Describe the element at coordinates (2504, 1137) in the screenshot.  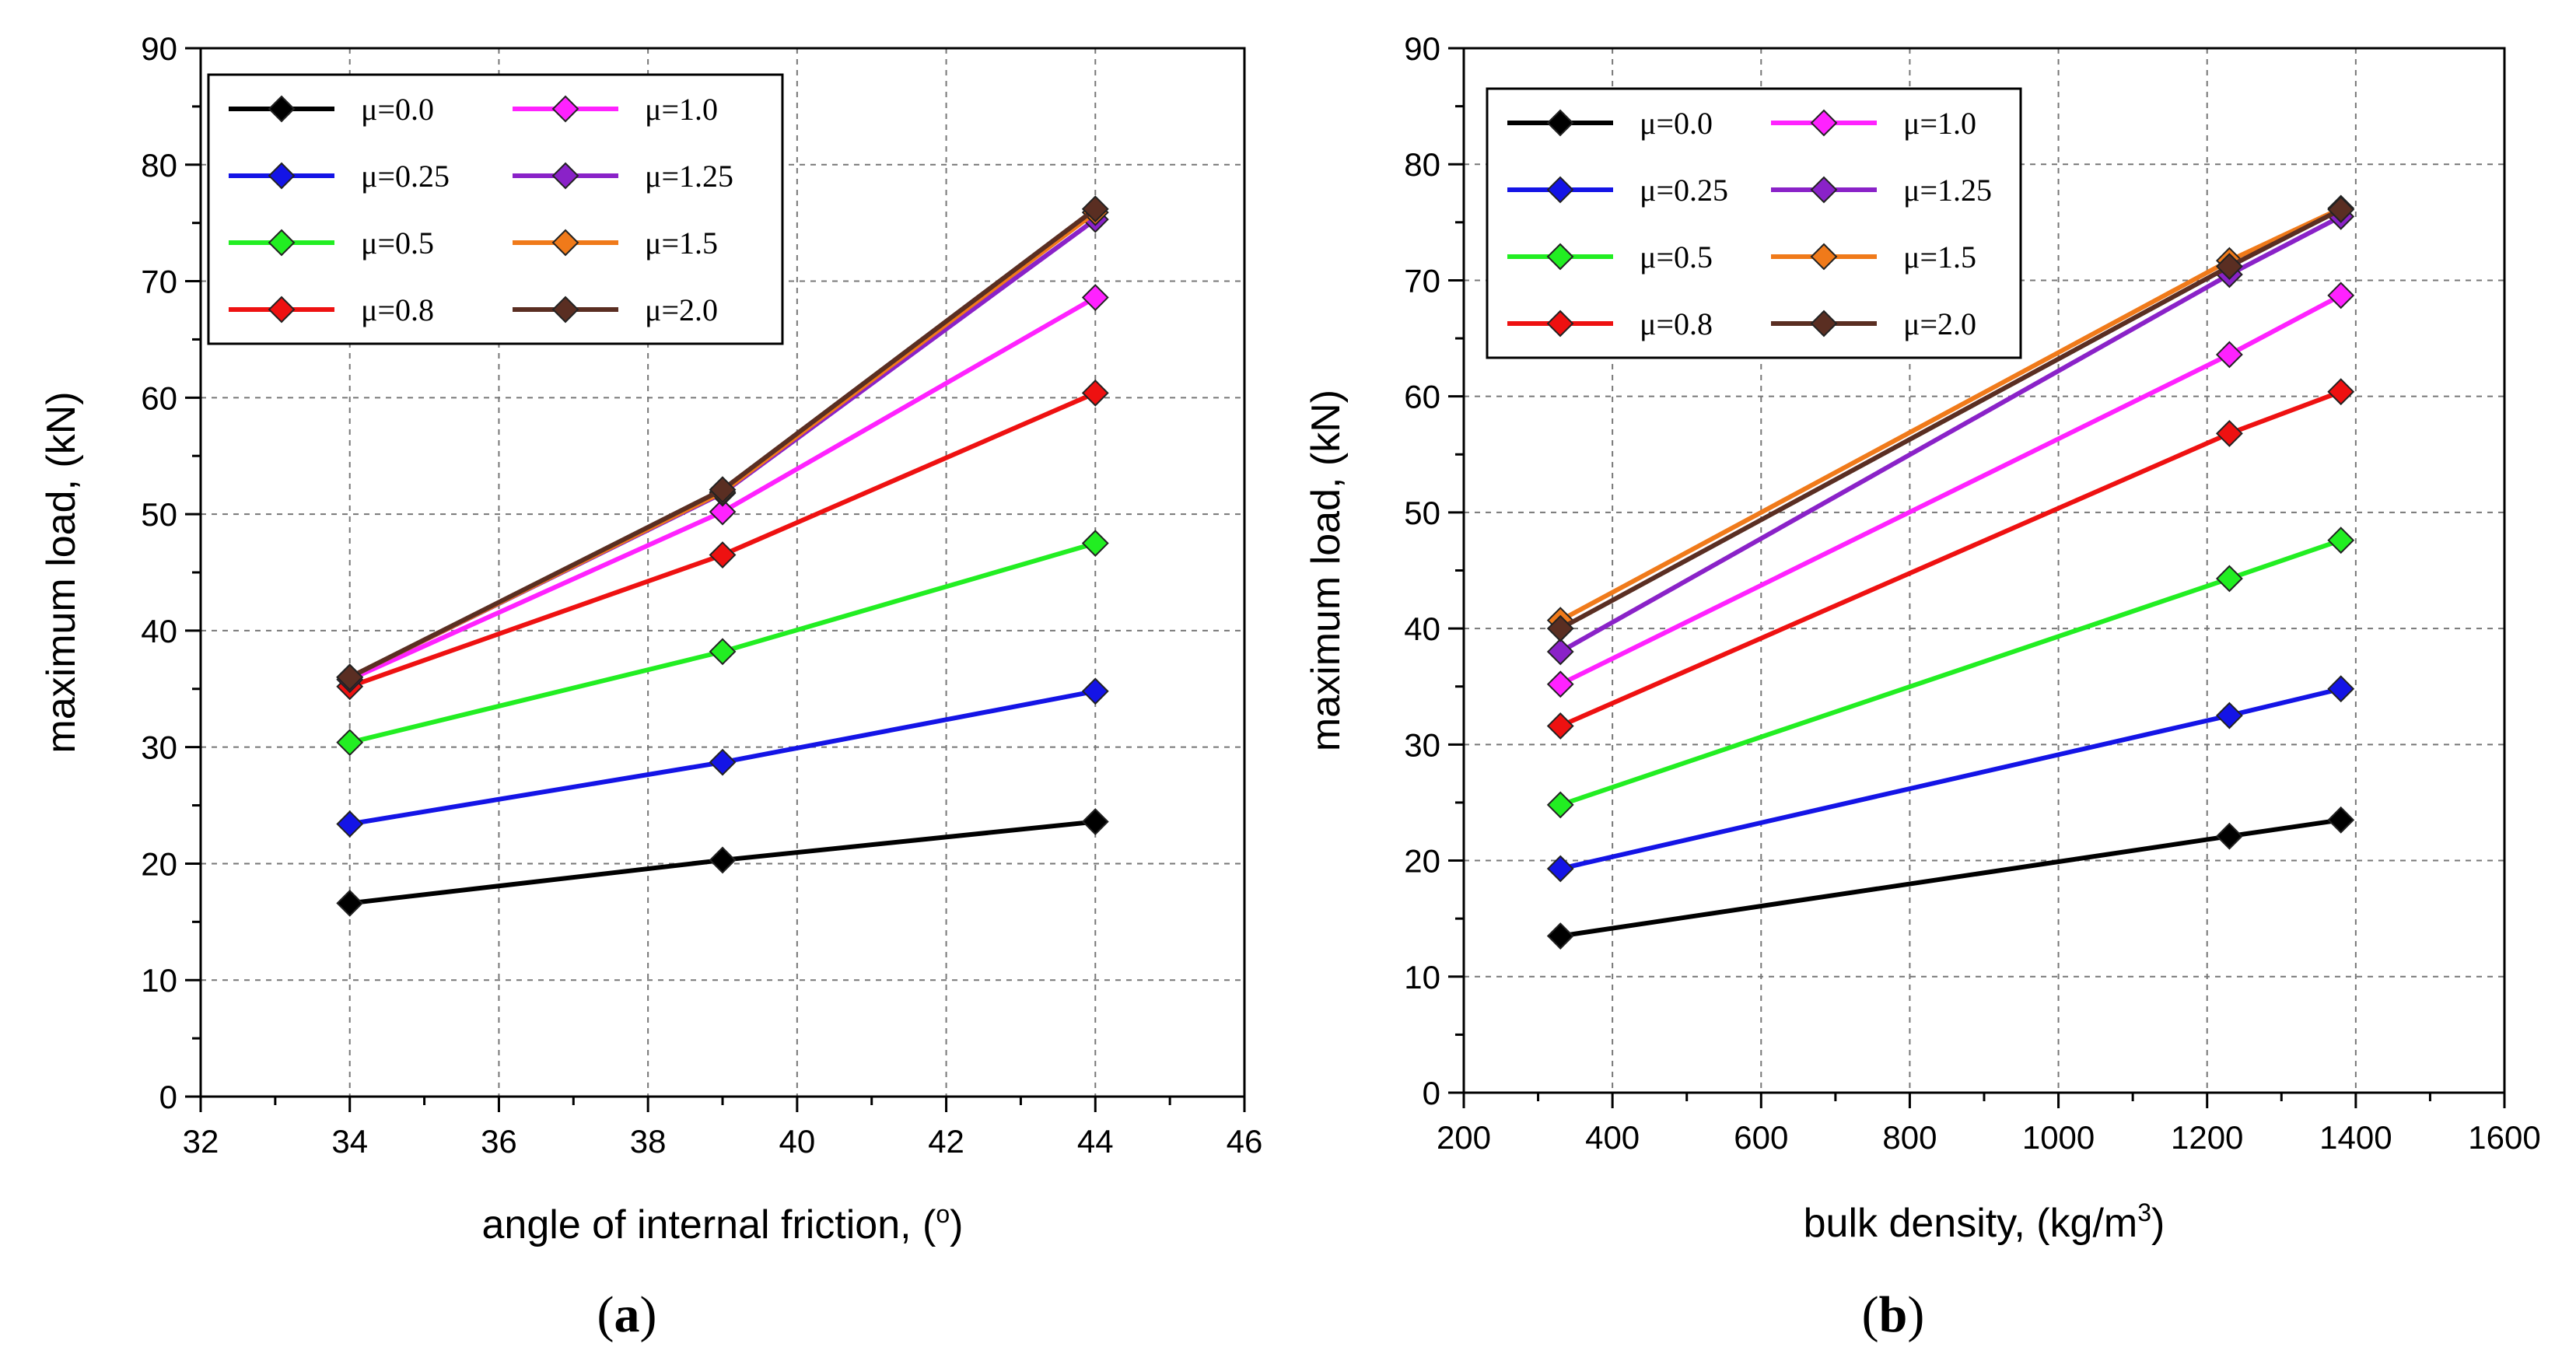
I see `panel-b-x-tick-label: 1600` at that location.